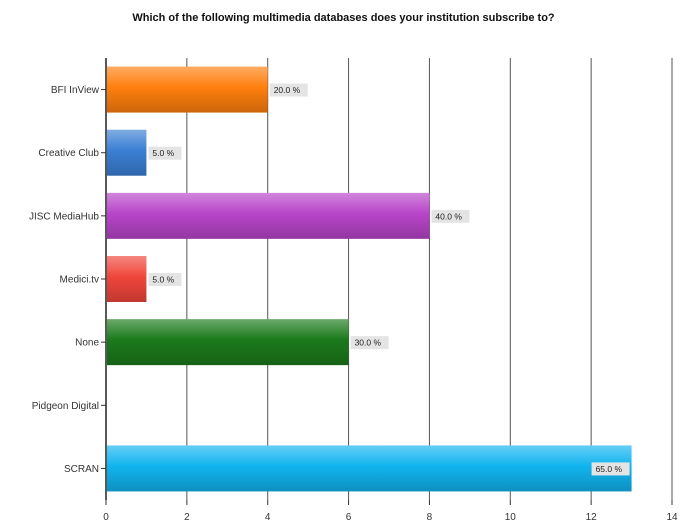  What do you see at coordinates (430, 517) in the screenshot?
I see `x-tick-label: 8` at bounding box center [430, 517].